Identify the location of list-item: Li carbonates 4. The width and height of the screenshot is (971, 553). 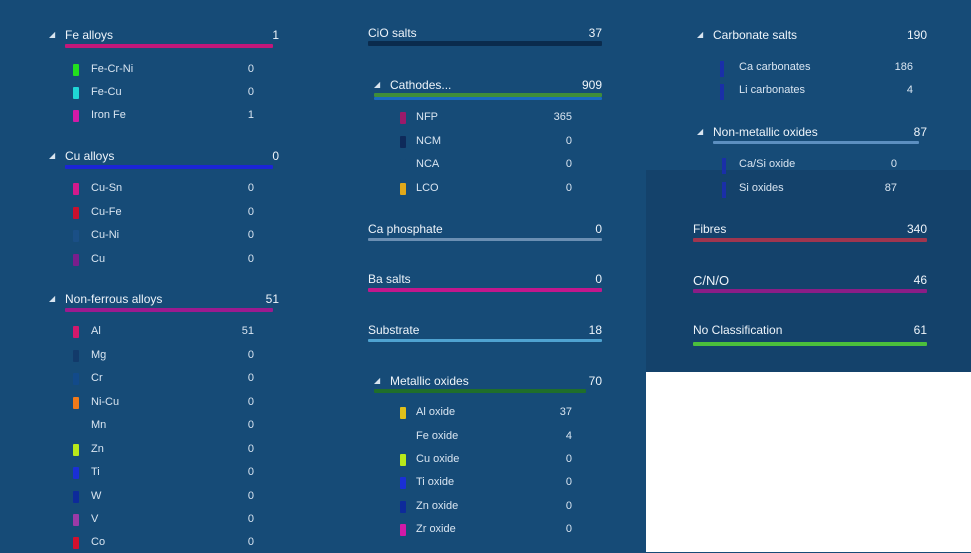
(820, 92).